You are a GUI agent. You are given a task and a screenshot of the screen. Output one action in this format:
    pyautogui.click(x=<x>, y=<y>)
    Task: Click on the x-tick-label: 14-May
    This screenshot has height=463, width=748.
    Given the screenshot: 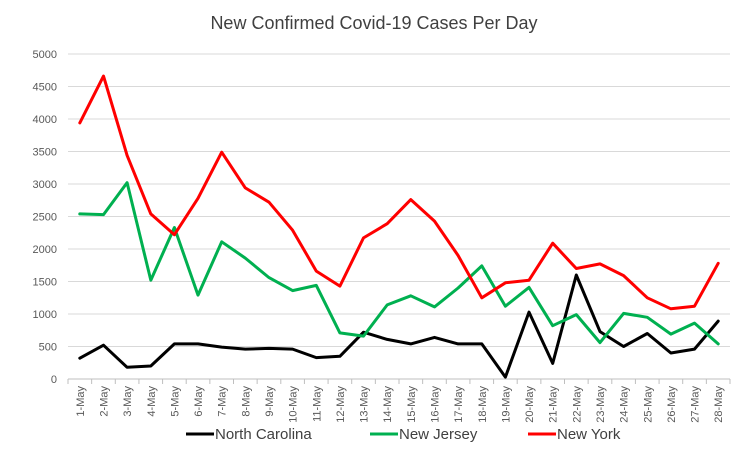 What is the action you would take?
    pyautogui.click(x=388, y=404)
    